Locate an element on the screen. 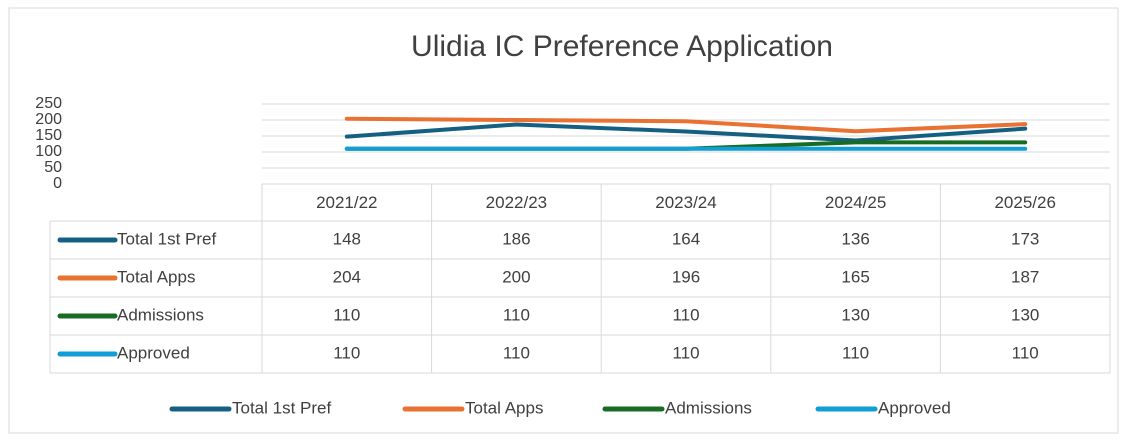 The width and height of the screenshot is (1127, 441). chart-title: Ulidia IC Preference Application is located at coordinates (622, 46).